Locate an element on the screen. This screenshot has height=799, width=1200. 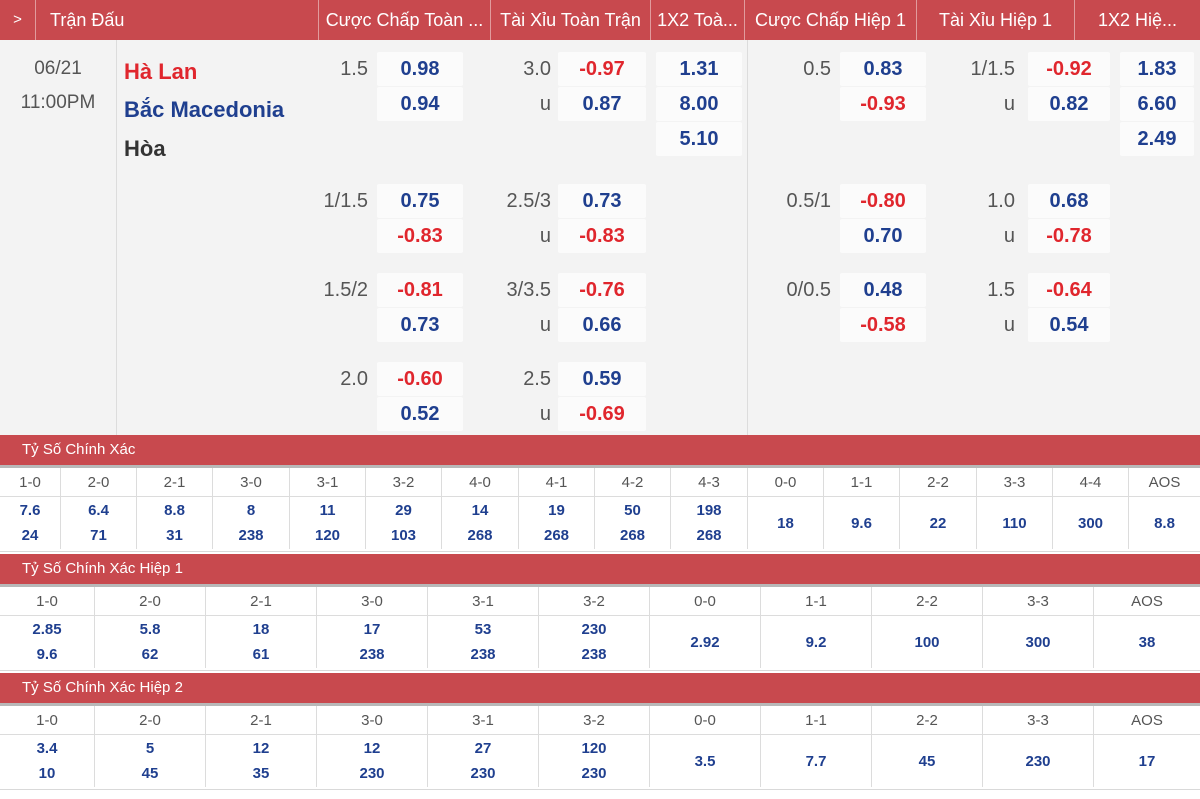
home-score-odds: 8.8 is located at coordinates (174, 510).